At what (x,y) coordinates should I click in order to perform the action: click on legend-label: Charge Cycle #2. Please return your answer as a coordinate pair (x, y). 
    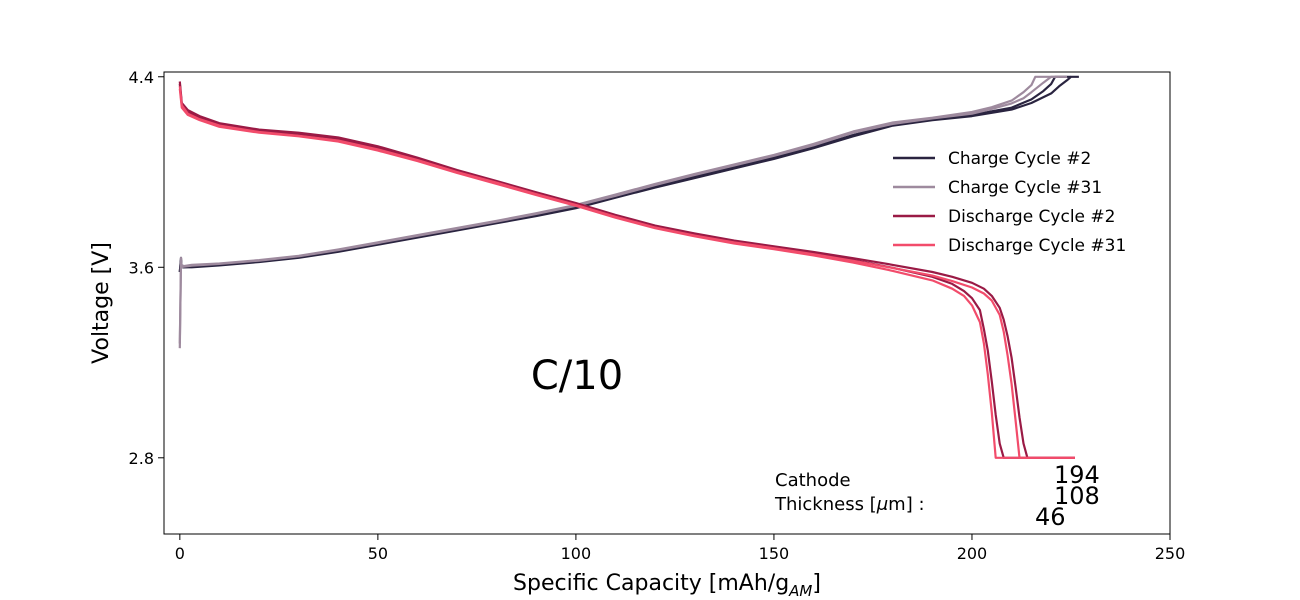
    Looking at the image, I should click on (1019, 159).